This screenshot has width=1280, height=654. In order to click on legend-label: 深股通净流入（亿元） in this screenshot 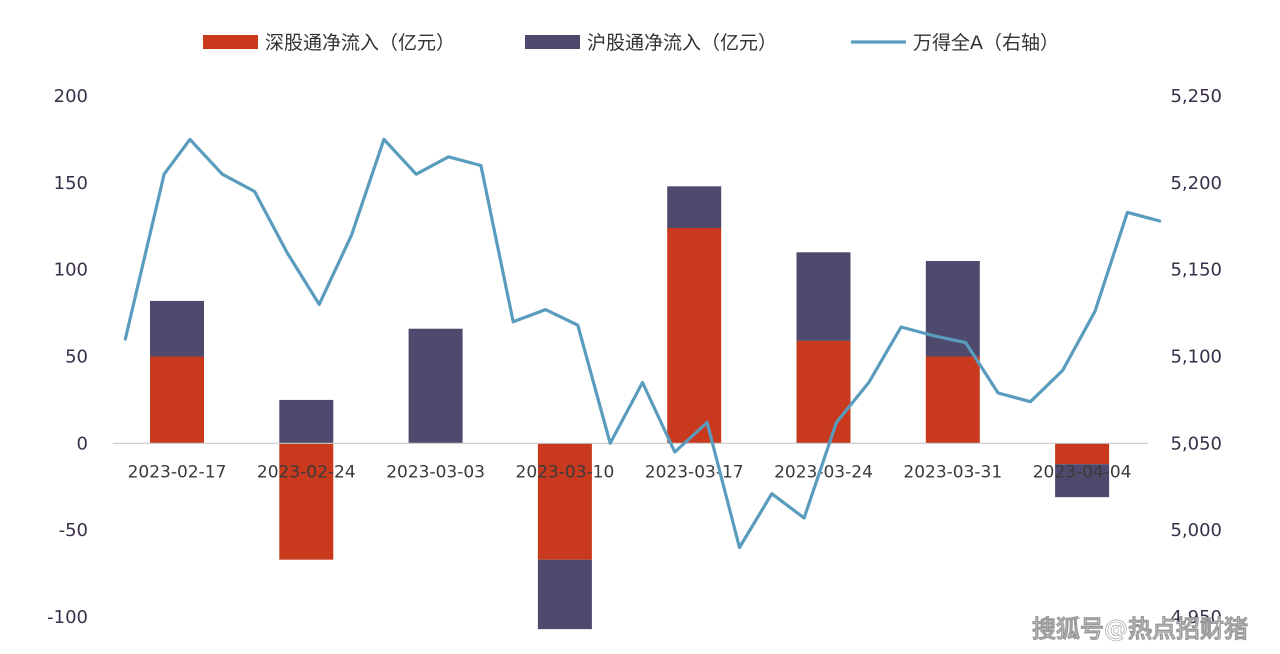, I will do `click(360, 43)`.